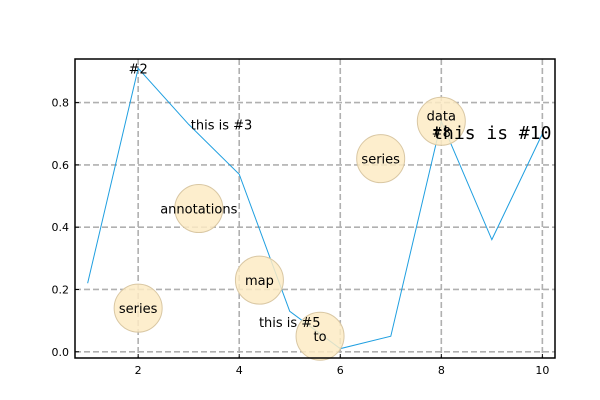 The height and width of the screenshot is (400, 600). I want to click on annotation-label: this is #3, so click(222, 125).